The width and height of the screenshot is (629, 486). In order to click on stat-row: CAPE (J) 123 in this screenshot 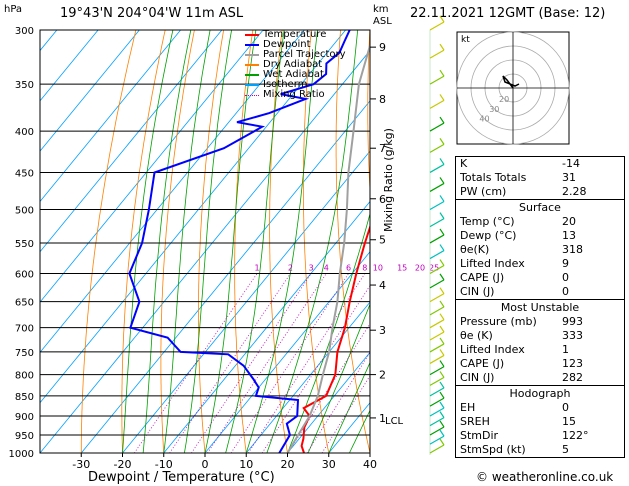, I will do `click(540, 364)`.